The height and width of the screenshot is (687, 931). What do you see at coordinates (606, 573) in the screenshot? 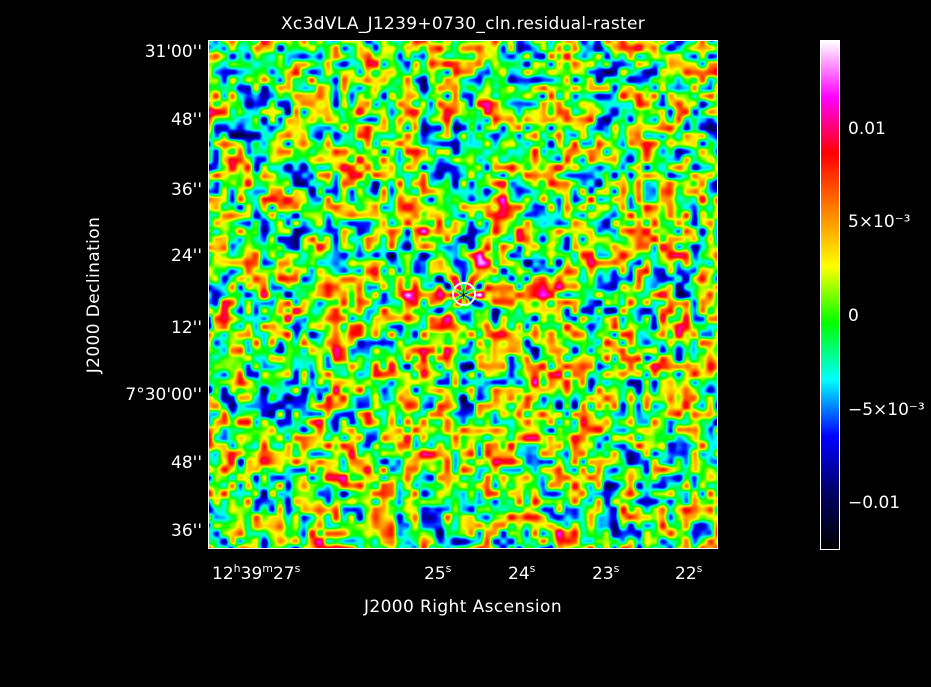
I see `x-tick-label: 23s` at bounding box center [606, 573].